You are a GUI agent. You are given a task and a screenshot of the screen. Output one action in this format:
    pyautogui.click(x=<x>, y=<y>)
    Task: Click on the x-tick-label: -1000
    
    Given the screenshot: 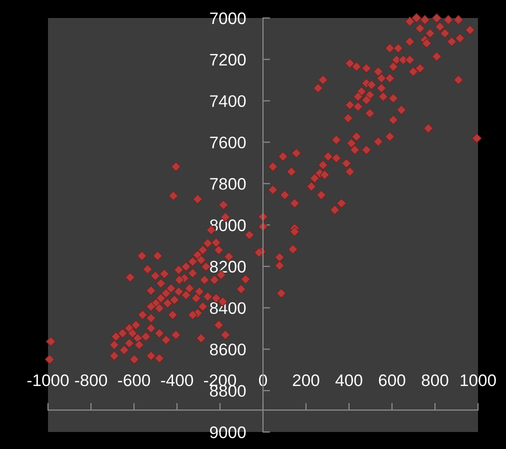 What is the action you would take?
    pyautogui.click(x=48, y=380)
    